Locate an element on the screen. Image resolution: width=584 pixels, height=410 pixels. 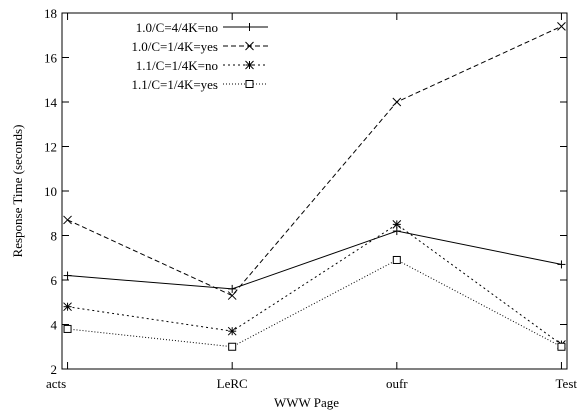
series-line is located at coordinates (314, 260).